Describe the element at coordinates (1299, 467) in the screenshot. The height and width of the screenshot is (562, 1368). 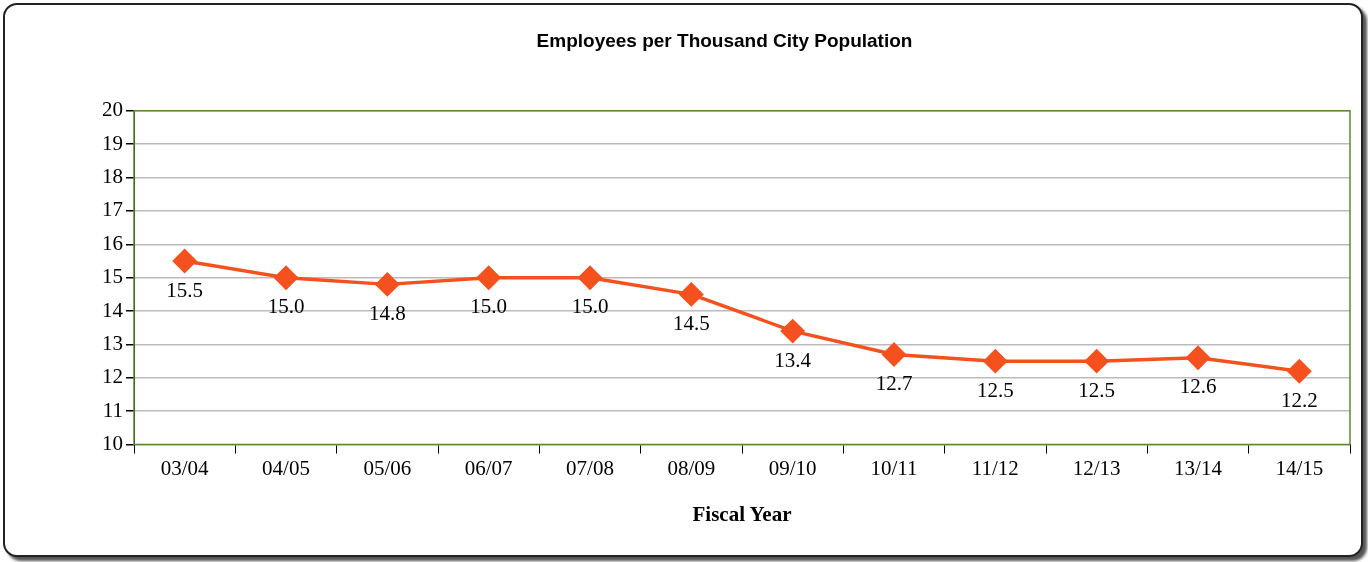
I see `x-tick-label: 14/15` at that location.